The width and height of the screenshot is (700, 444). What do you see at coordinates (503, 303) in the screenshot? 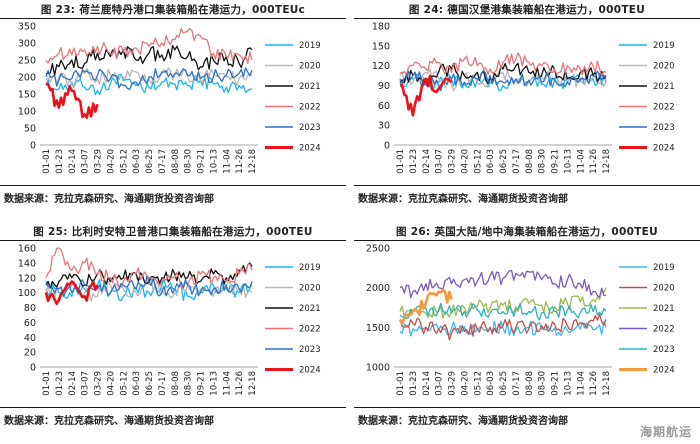
I see `series-line-2021` at bounding box center [503, 303].